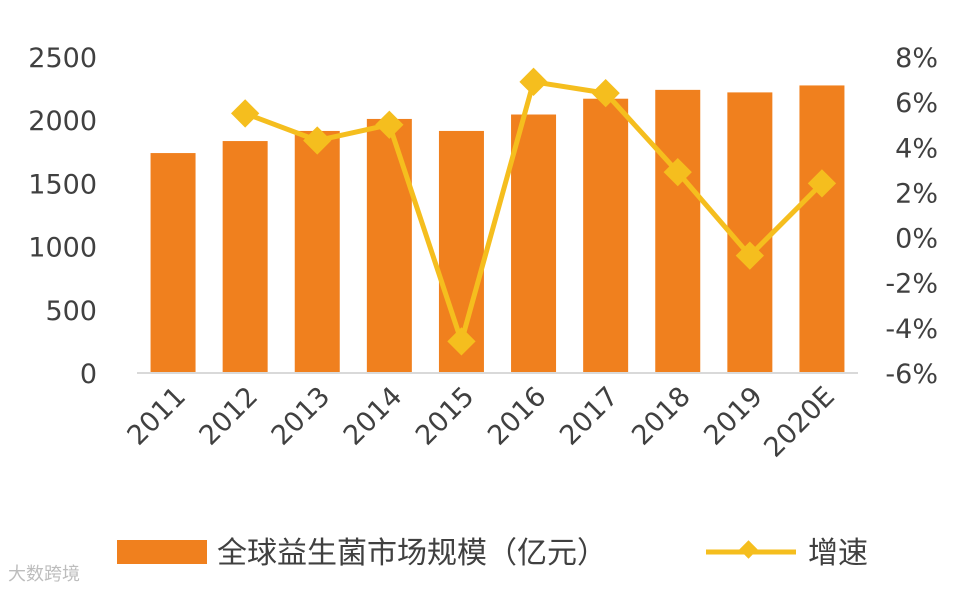 Image resolution: width=968 pixels, height=596 pixels. Describe the element at coordinates (301, 416) in the screenshot. I see `category-label: 2013` at that location.